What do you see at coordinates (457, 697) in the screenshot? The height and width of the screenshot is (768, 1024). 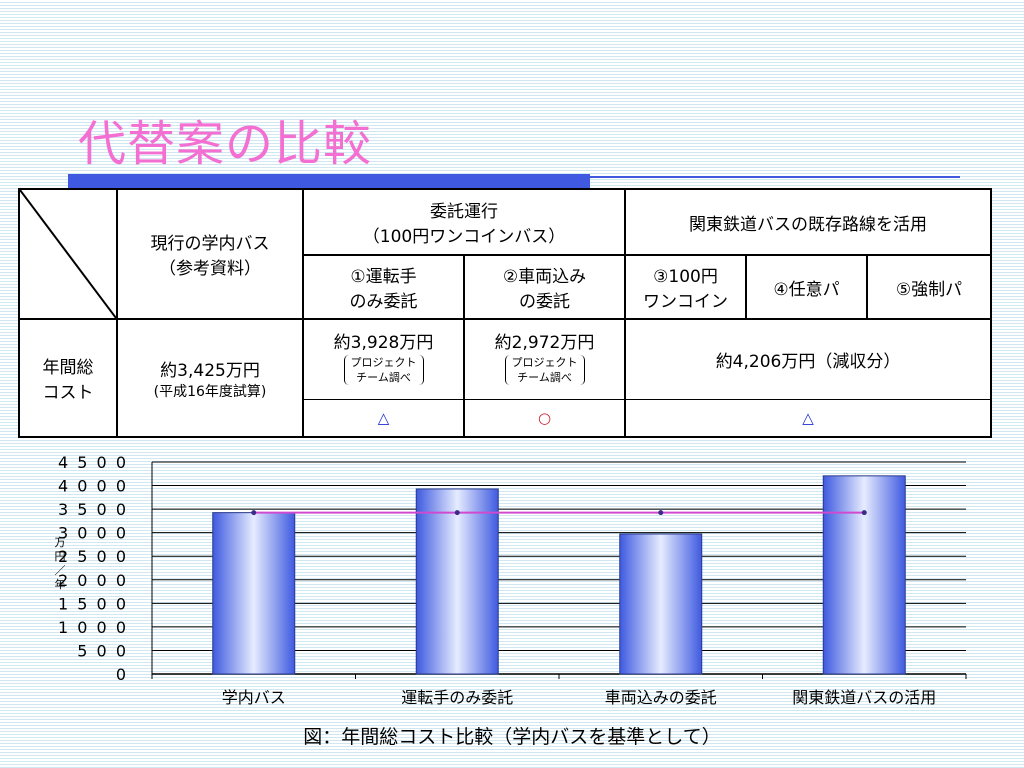 I see `x-tick-label: 運転手のみ委託` at bounding box center [457, 697].